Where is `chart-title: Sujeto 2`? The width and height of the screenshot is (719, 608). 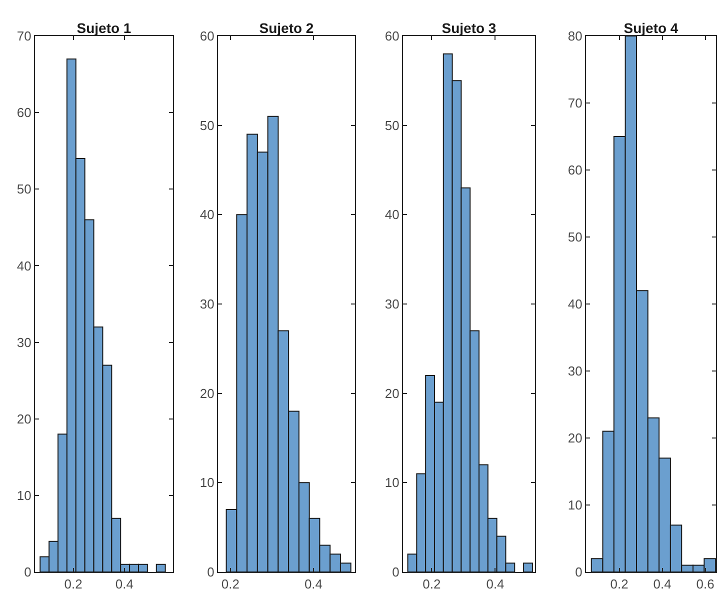
chart-title: Sujeto 2 is located at coordinates (286, 28).